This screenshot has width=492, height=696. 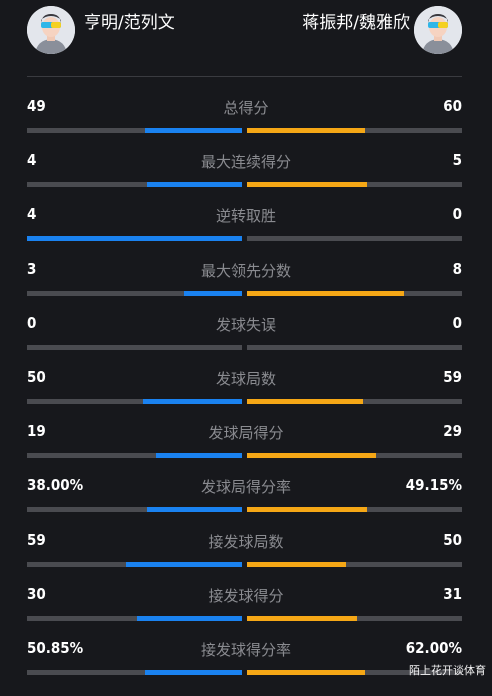 What do you see at coordinates (245, 487) in the screenshot?
I see `stat-label: 发球局得分率` at bounding box center [245, 487].